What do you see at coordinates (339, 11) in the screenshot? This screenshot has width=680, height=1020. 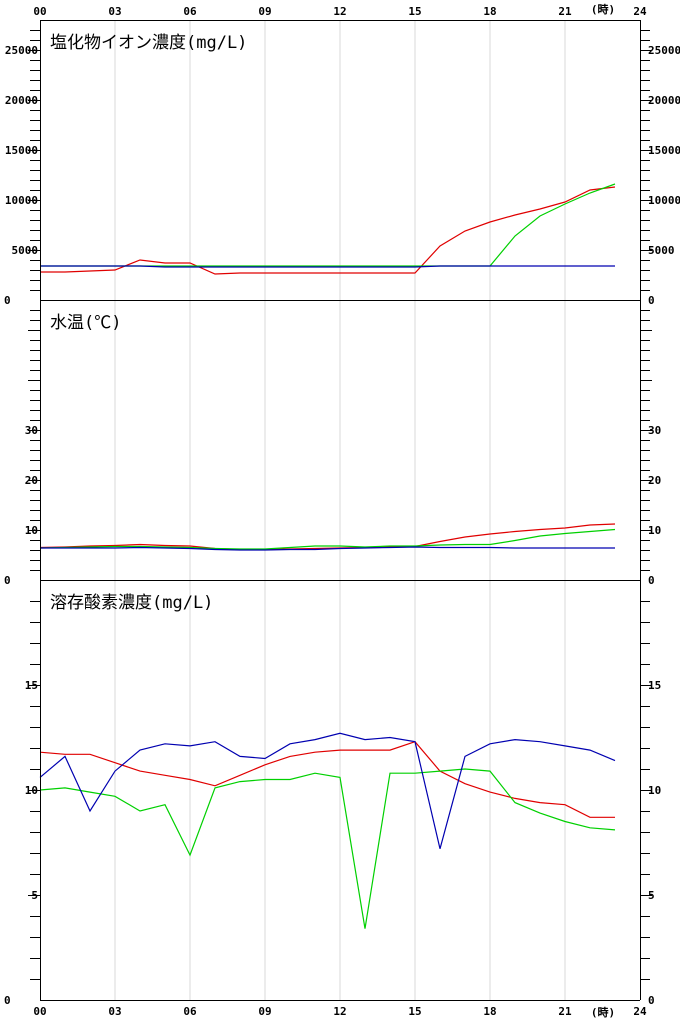 I see `x-tick-label-top: 12` at bounding box center [339, 11].